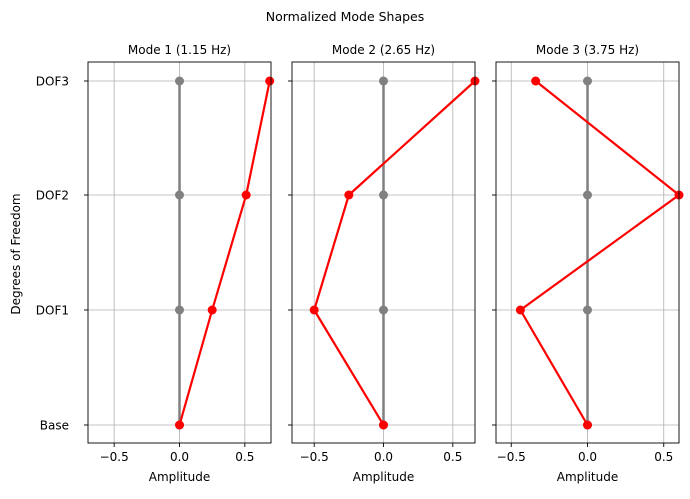 The width and height of the screenshot is (690, 499). I want to click on y-axis-label: Degrees of Freedom, so click(16, 253).